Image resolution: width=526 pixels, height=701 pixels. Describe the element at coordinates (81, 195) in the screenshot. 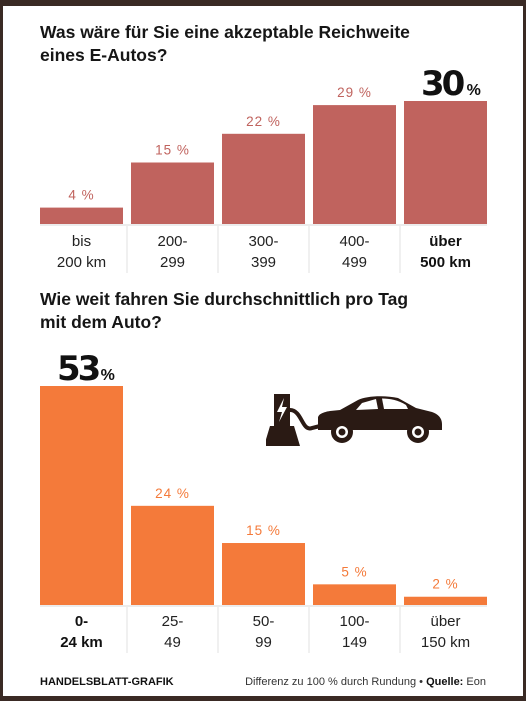

I see `range-value-label: 4 %` at that location.